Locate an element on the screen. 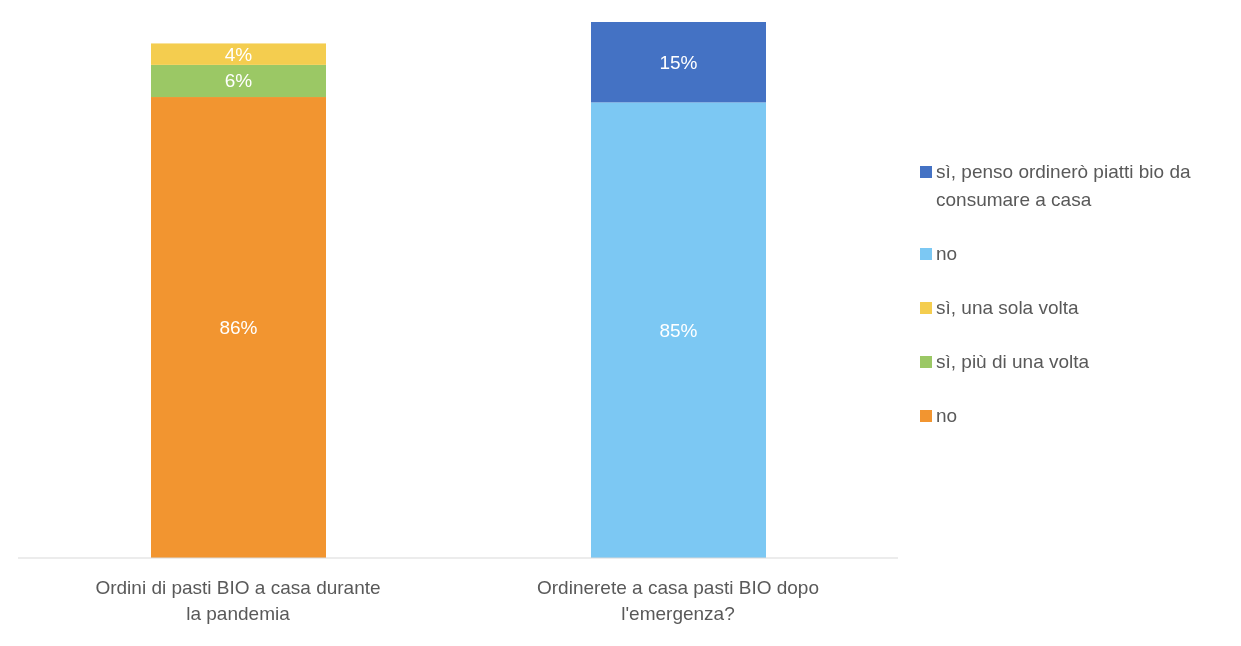 The image size is (1241, 646). legend-label: sì, una sola volta is located at coordinates (1007, 308).